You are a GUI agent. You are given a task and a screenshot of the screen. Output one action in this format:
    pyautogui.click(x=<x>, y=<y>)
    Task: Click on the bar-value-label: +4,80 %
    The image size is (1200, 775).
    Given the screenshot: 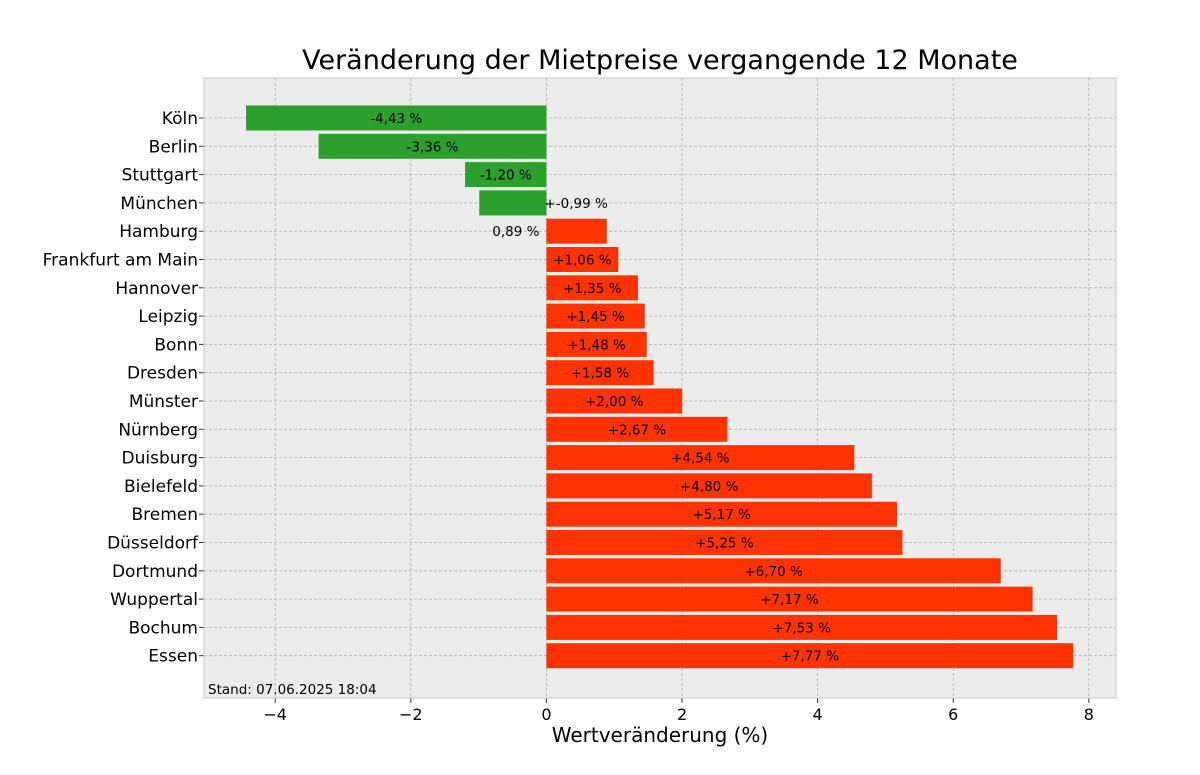 What is the action you would take?
    pyautogui.click(x=709, y=487)
    